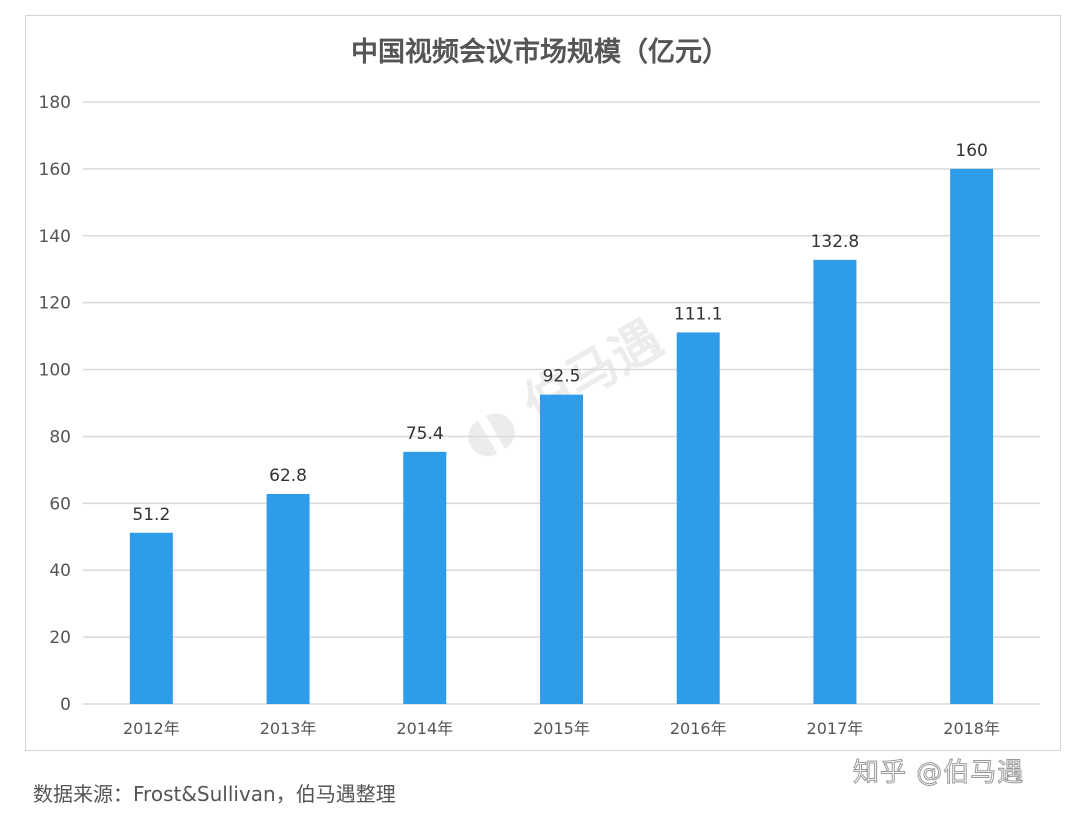 This screenshot has width=1080, height=814. Describe the element at coordinates (151, 728) in the screenshot. I see `x-tick-label: 2012年` at that location.